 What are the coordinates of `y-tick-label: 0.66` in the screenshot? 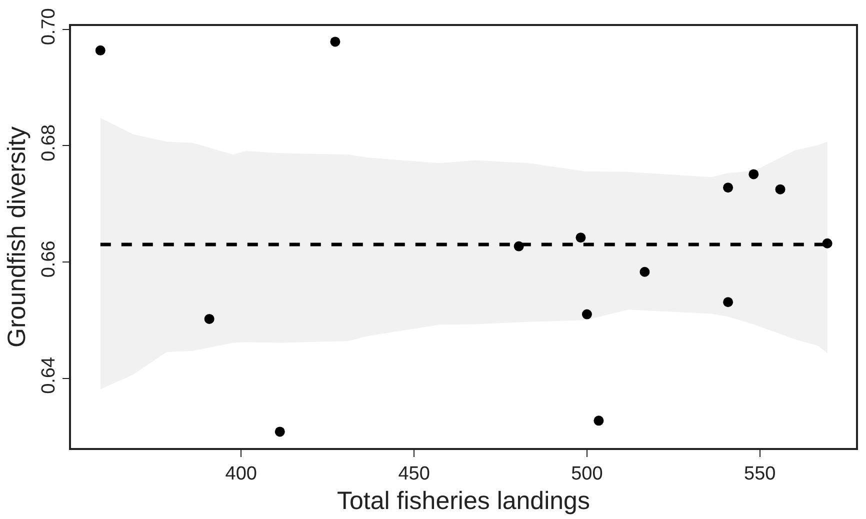 It's located at (49, 259).